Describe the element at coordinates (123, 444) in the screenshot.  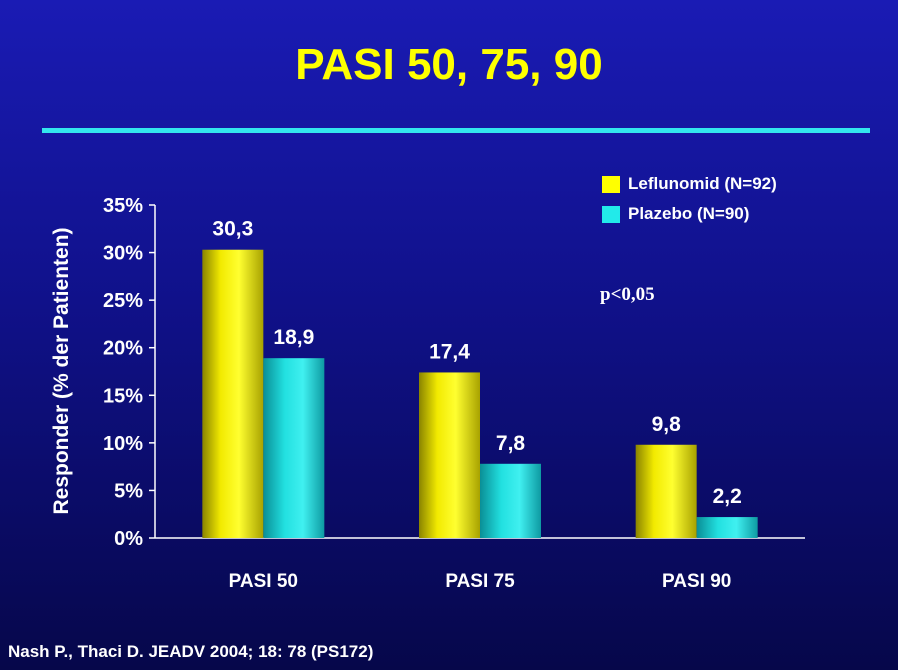
I see `y-tick-label: 10%` at that location.